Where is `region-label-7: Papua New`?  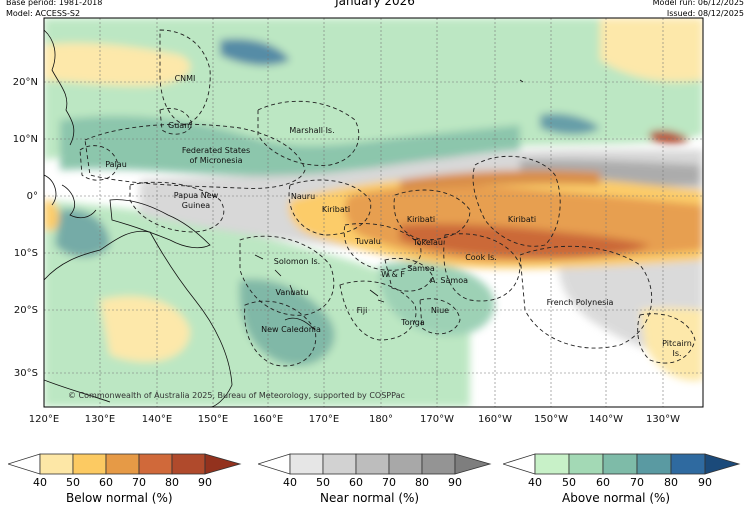 region-label-7: Papua New is located at coordinates (196, 195).